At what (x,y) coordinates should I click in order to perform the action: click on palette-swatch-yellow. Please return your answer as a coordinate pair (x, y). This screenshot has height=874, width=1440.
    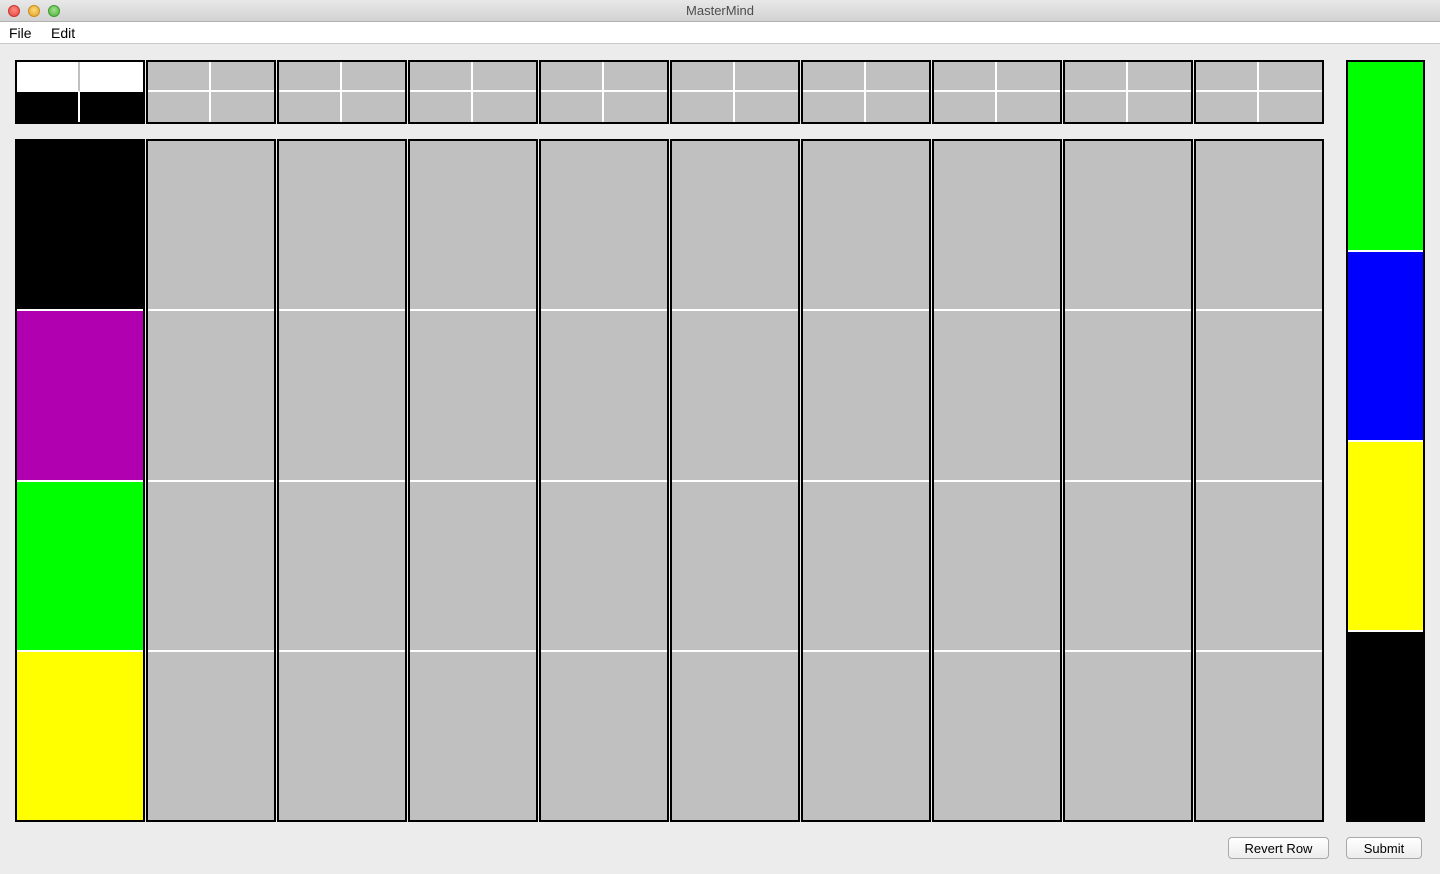
    Looking at the image, I should click on (1385, 535).